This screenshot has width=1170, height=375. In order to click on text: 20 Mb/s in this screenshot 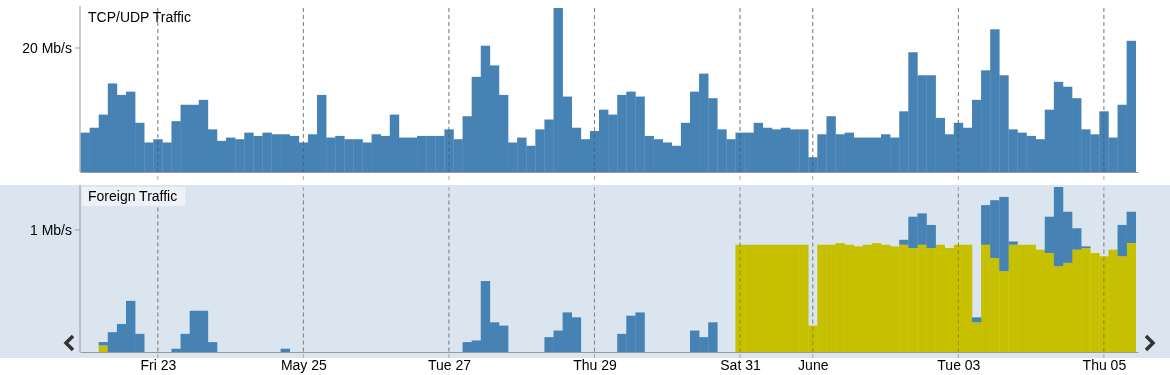, I will do `click(47, 48)`.